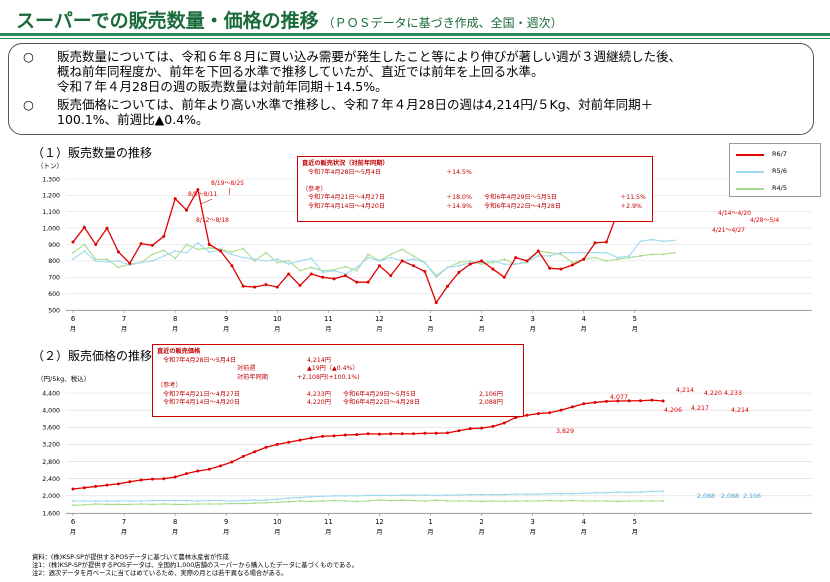 This screenshot has height=582, width=830. What do you see at coordinates (685, 390) in the screenshot?
I see `value-label: 4,214` at bounding box center [685, 390].